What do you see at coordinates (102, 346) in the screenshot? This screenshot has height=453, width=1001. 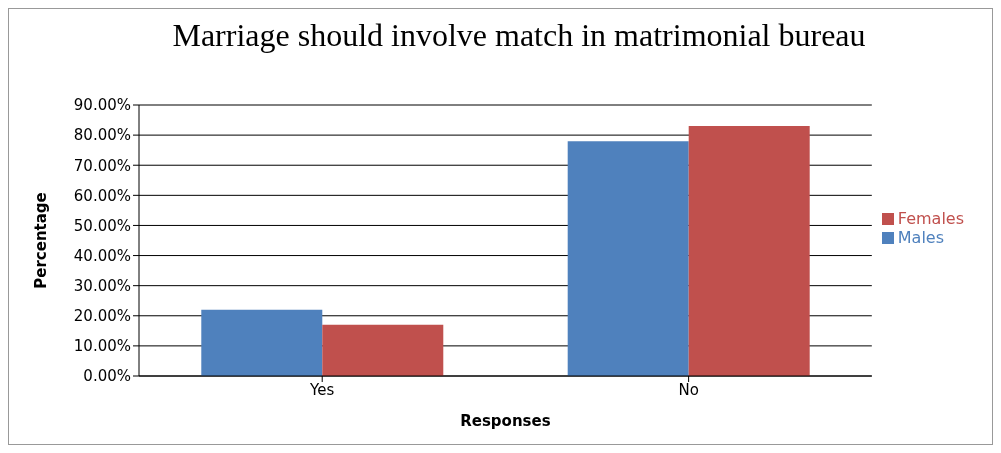 I see `y-tick-label: 10.00%` at bounding box center [102, 346].